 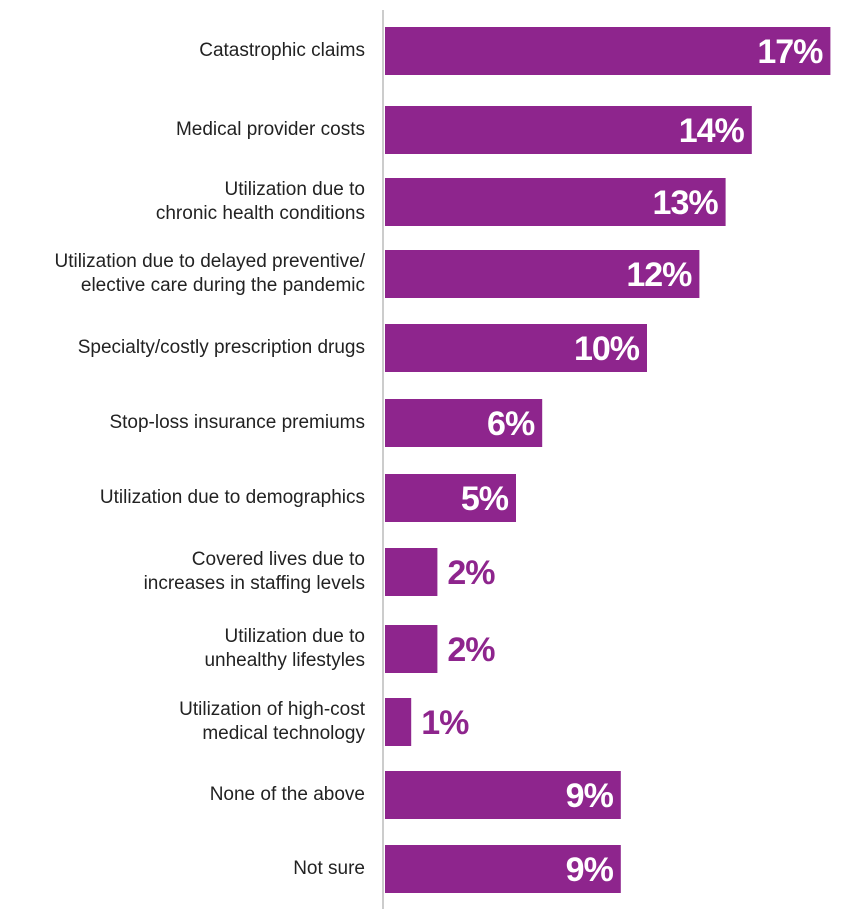 I want to click on value-label: 1%, so click(x=445, y=723).